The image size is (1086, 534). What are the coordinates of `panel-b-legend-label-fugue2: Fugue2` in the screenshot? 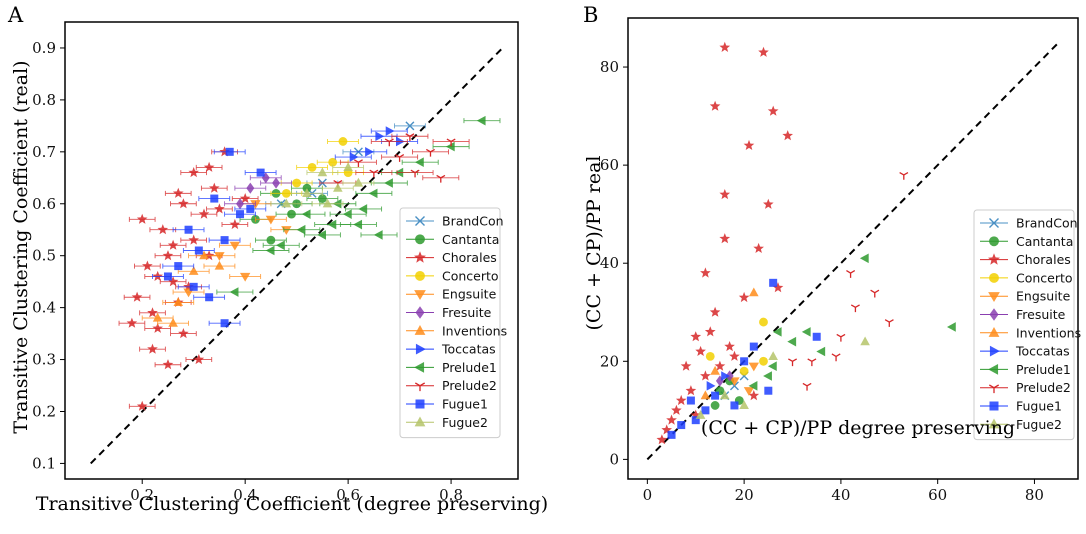 It's located at (1039, 424).